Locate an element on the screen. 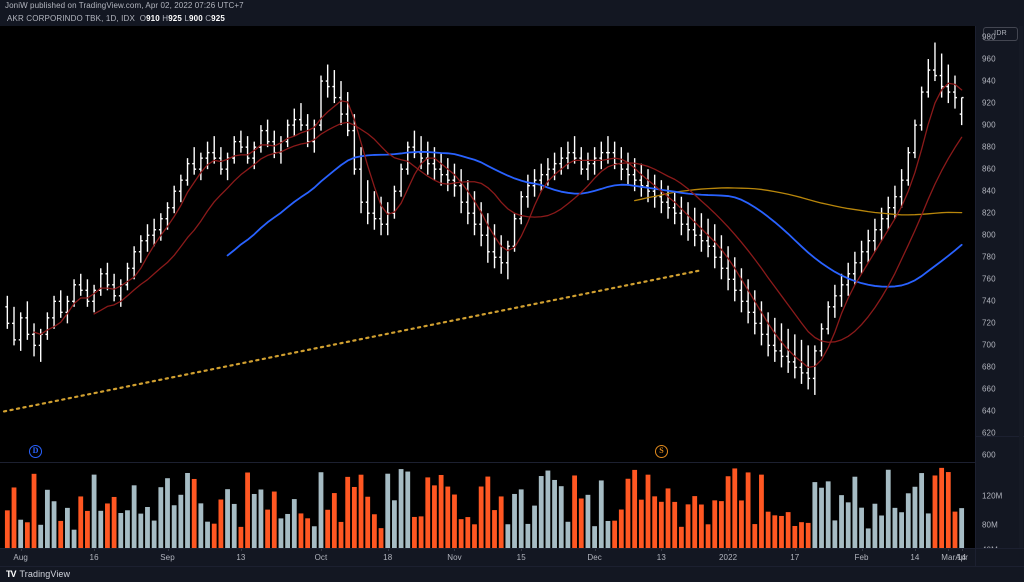 The height and width of the screenshot is (582, 1024). price-tick: 640 is located at coordinates (989, 411).